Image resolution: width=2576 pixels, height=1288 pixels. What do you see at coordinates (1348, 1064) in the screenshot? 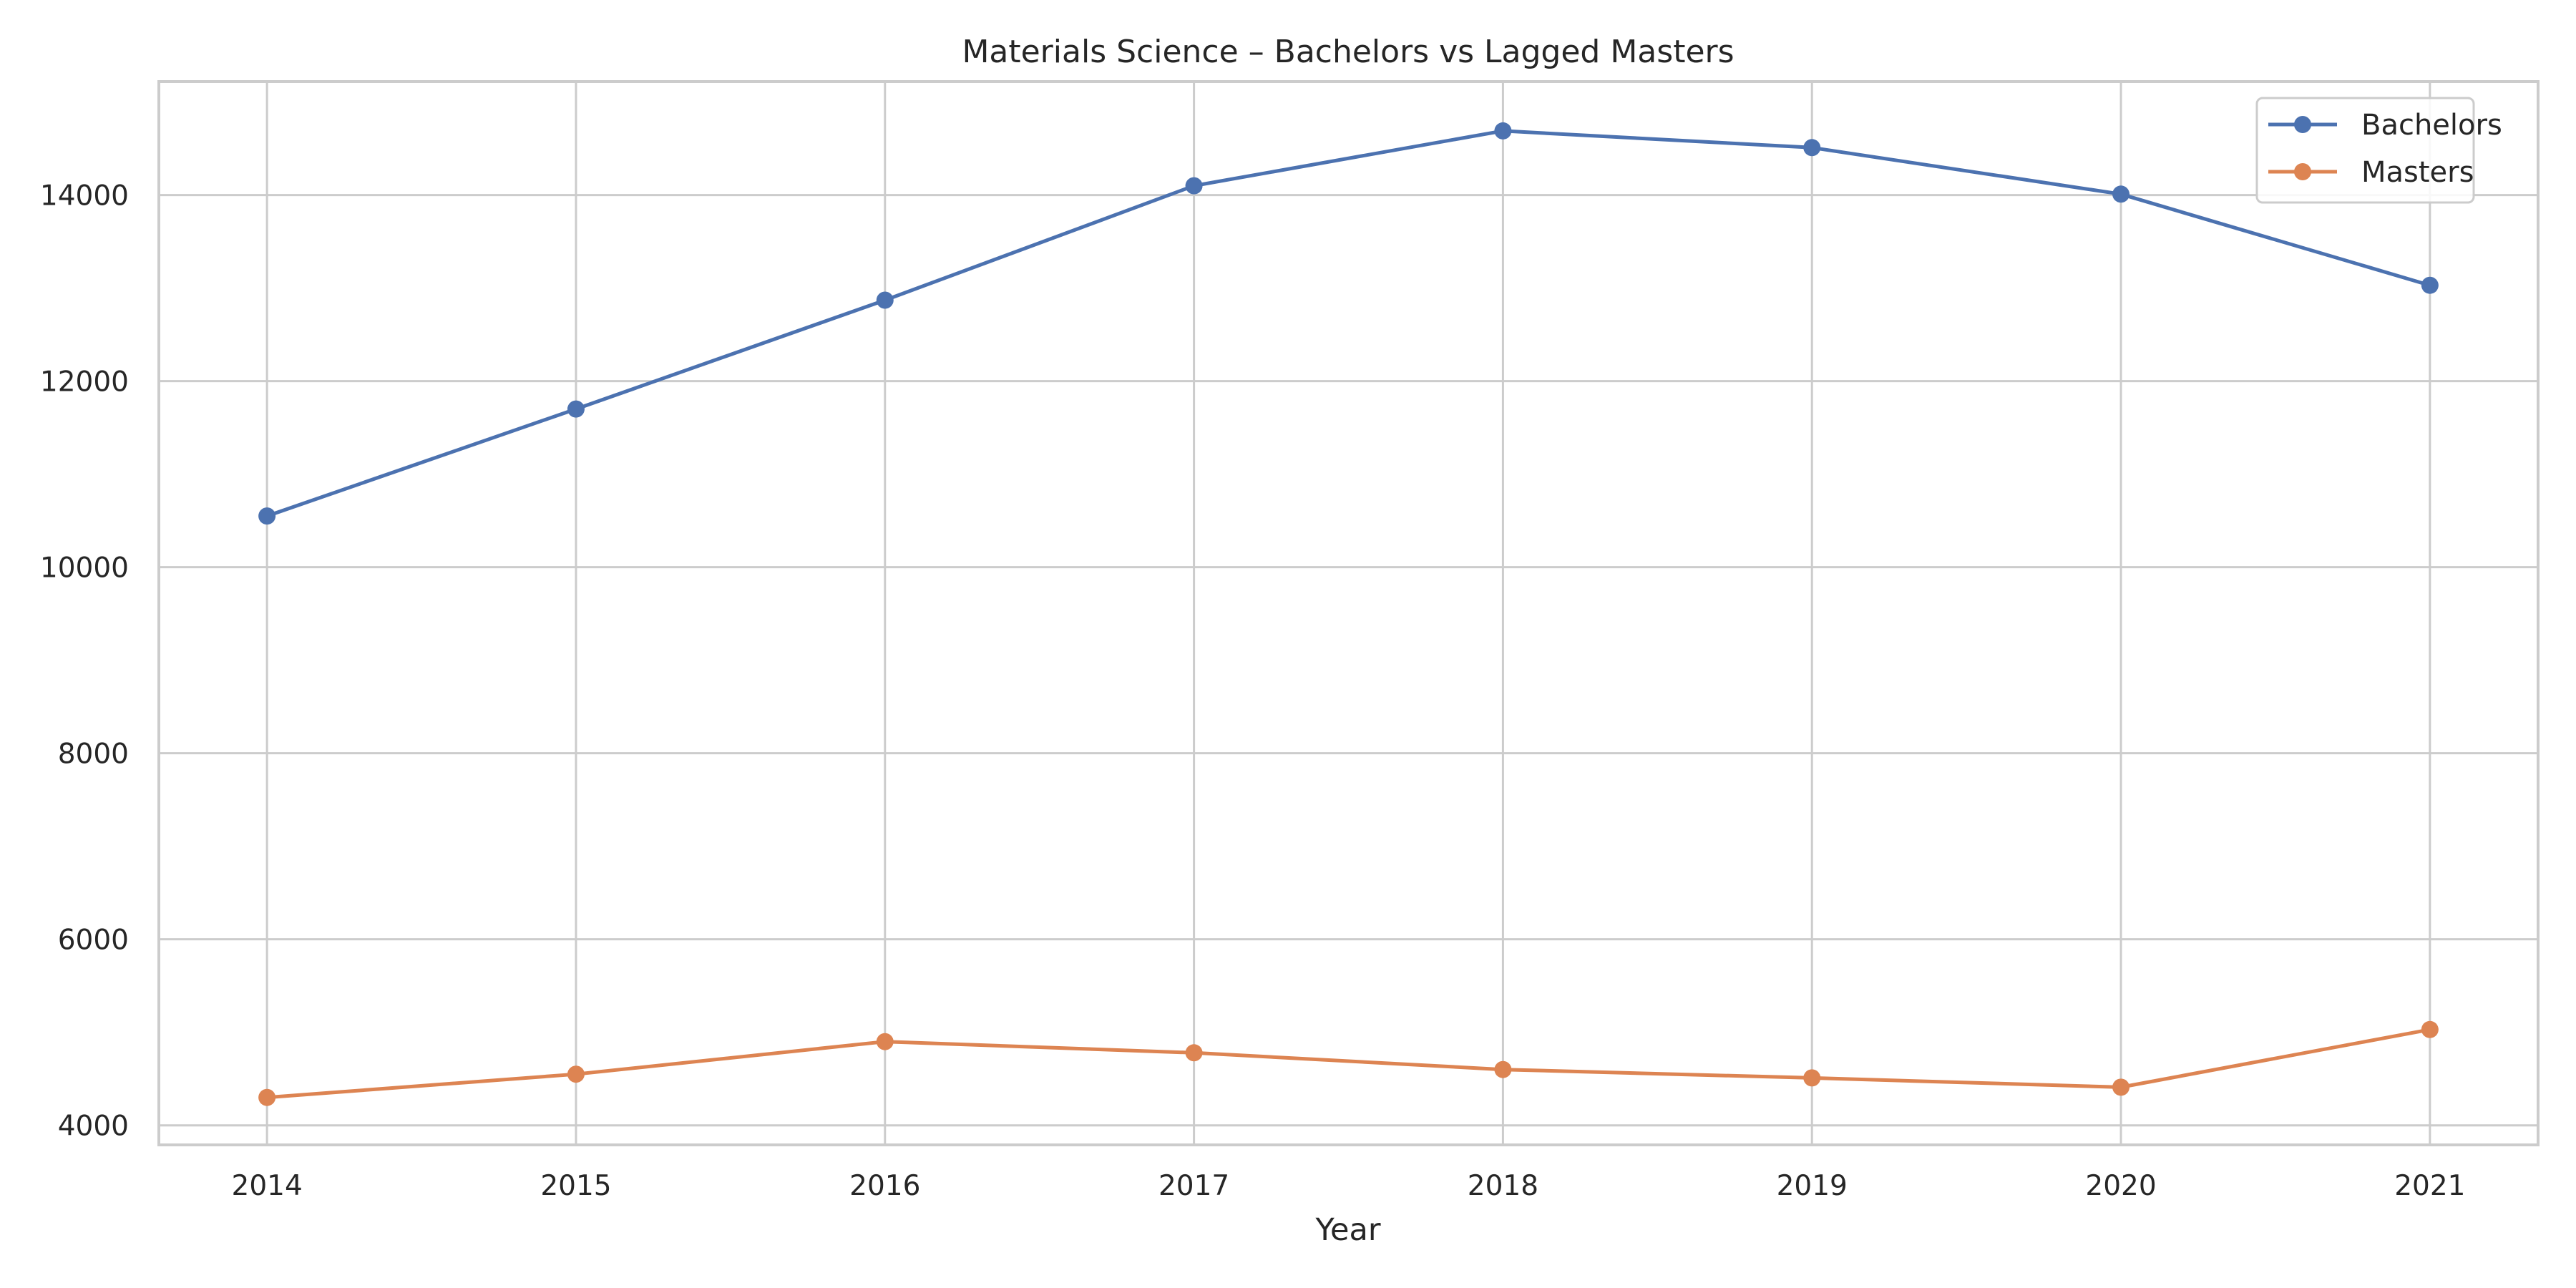
I see `series-line-masters` at bounding box center [1348, 1064].